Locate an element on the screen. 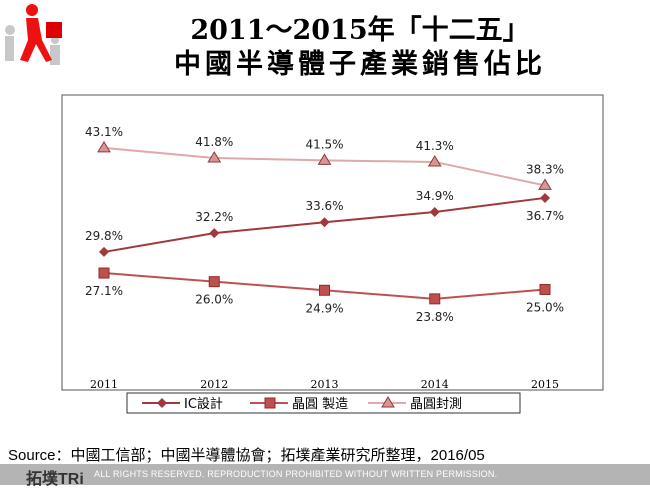  x-tick-label: 2011 is located at coordinates (104, 384).